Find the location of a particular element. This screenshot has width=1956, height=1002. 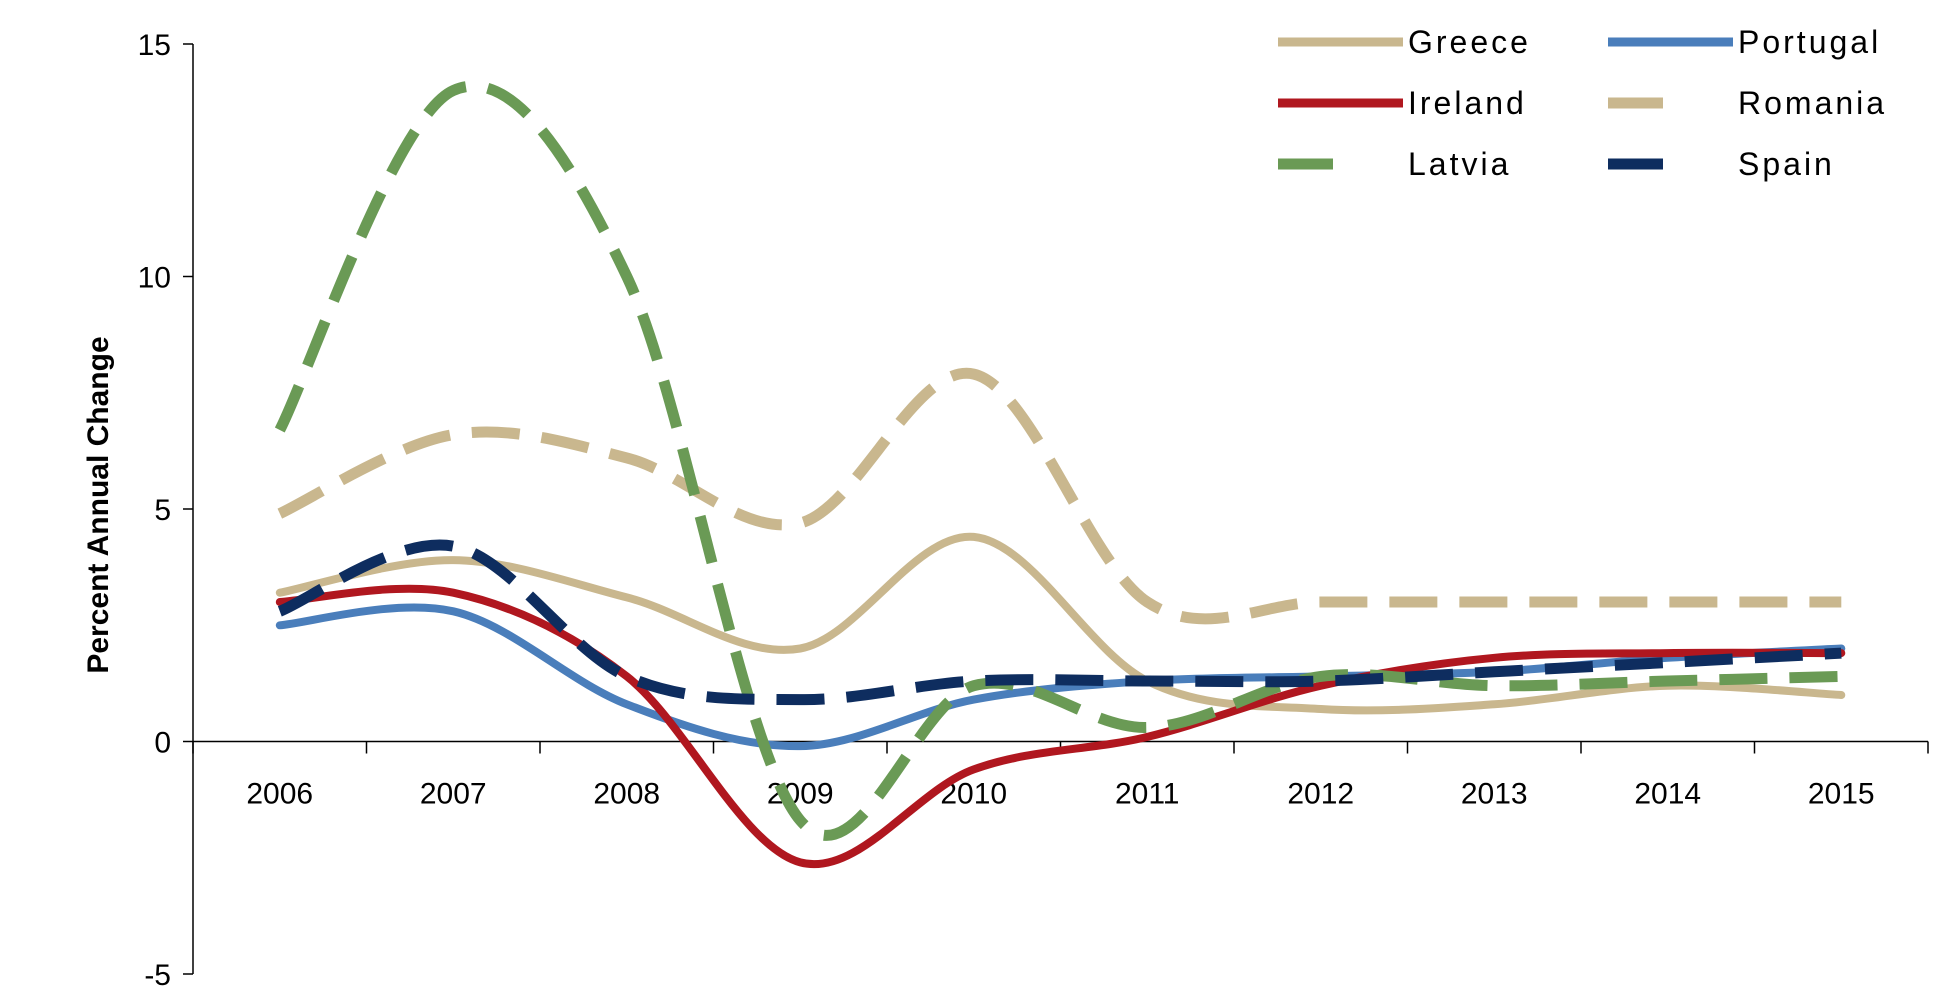

y-tick-label: 5 is located at coordinates (162, 510).